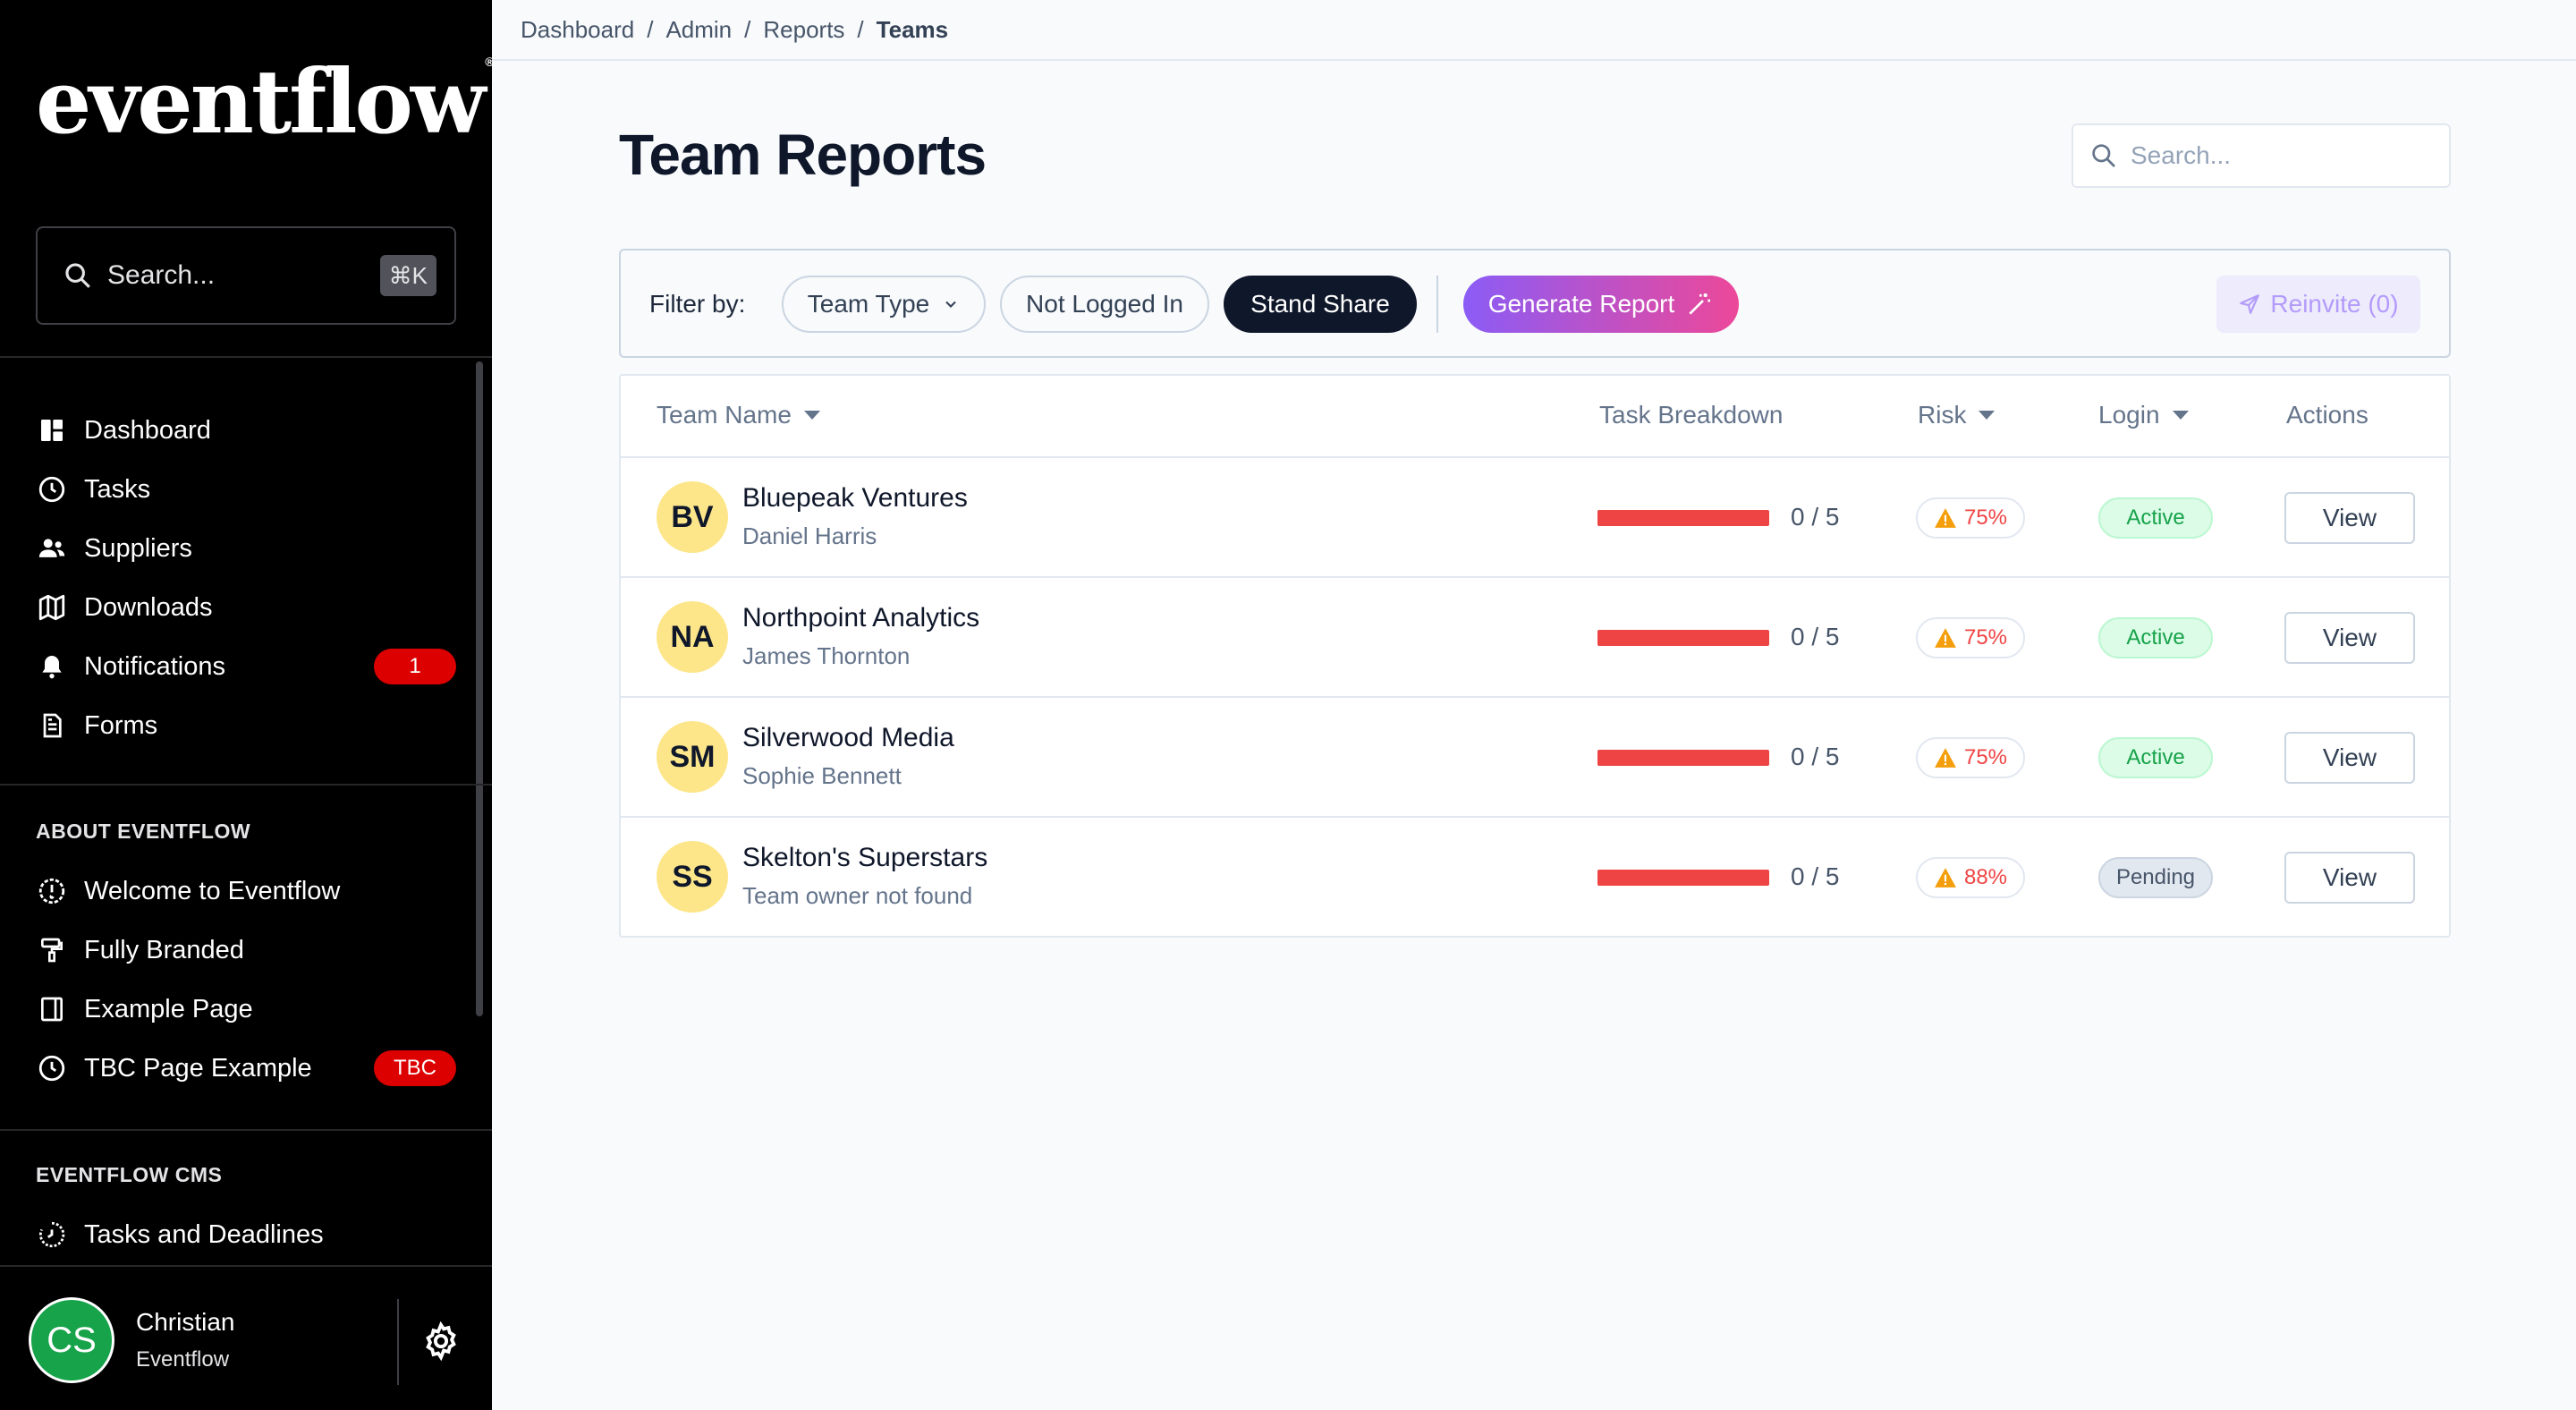 The height and width of the screenshot is (1410, 2576). What do you see at coordinates (212, 890) in the screenshot?
I see `sidebar-item-label: Welcome to Eventflow` at bounding box center [212, 890].